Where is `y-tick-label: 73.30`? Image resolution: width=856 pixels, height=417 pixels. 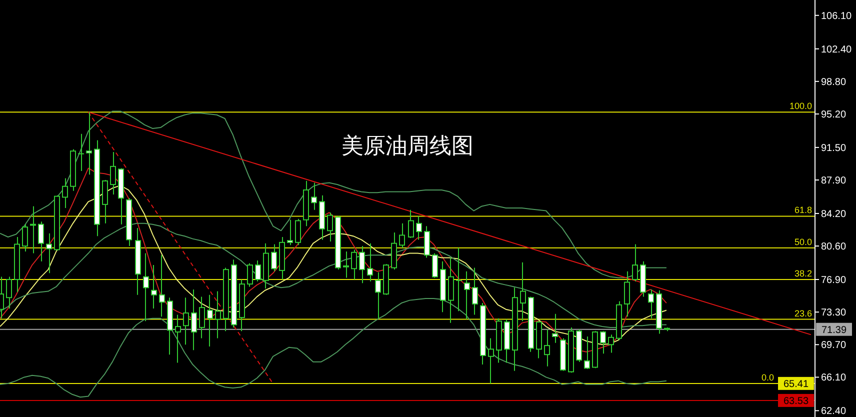 y-tick-label: 73.30 is located at coordinates (833, 313).